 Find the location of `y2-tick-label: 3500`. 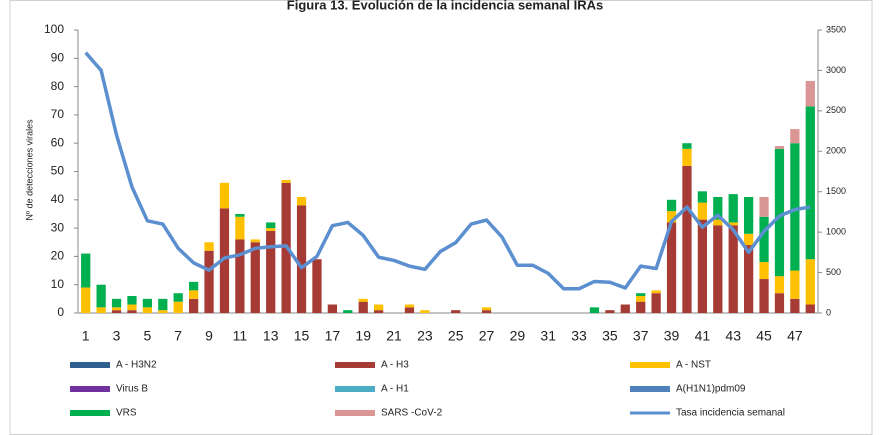

y2-tick-label: 3500 is located at coordinates (836, 29).